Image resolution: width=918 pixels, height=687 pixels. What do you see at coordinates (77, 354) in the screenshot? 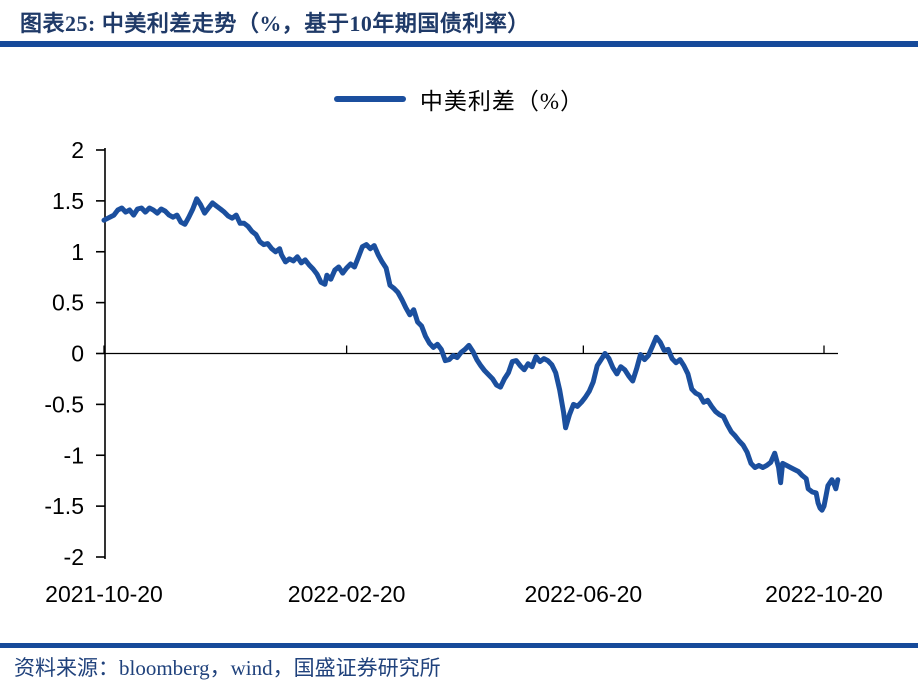
I see `y-axis-tick-label: 0` at bounding box center [77, 354].